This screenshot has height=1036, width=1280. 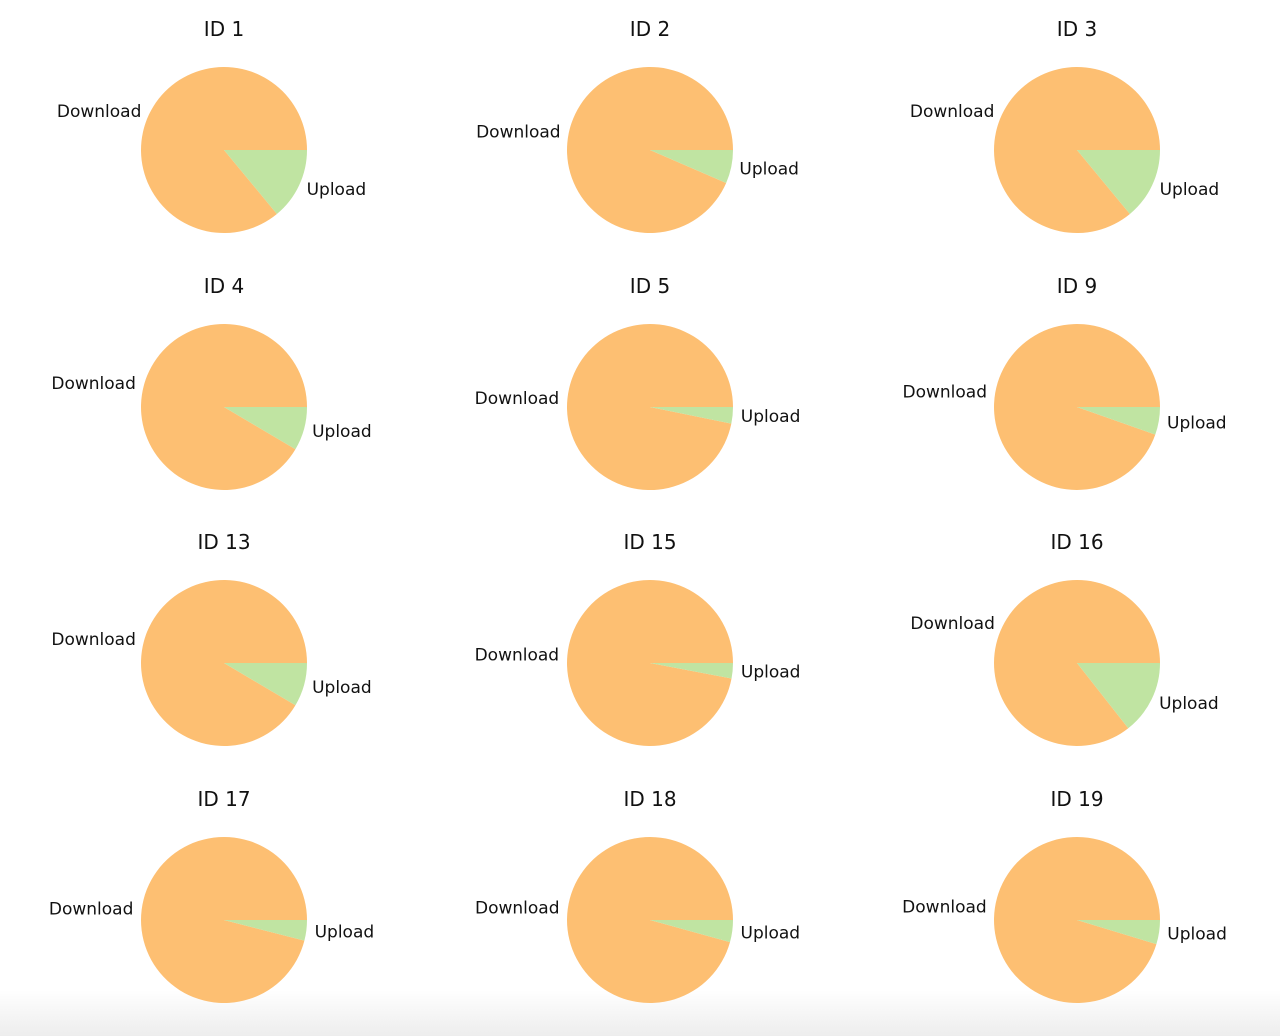 What do you see at coordinates (223, 542) in the screenshot?
I see `pie-title: ID 13` at bounding box center [223, 542].